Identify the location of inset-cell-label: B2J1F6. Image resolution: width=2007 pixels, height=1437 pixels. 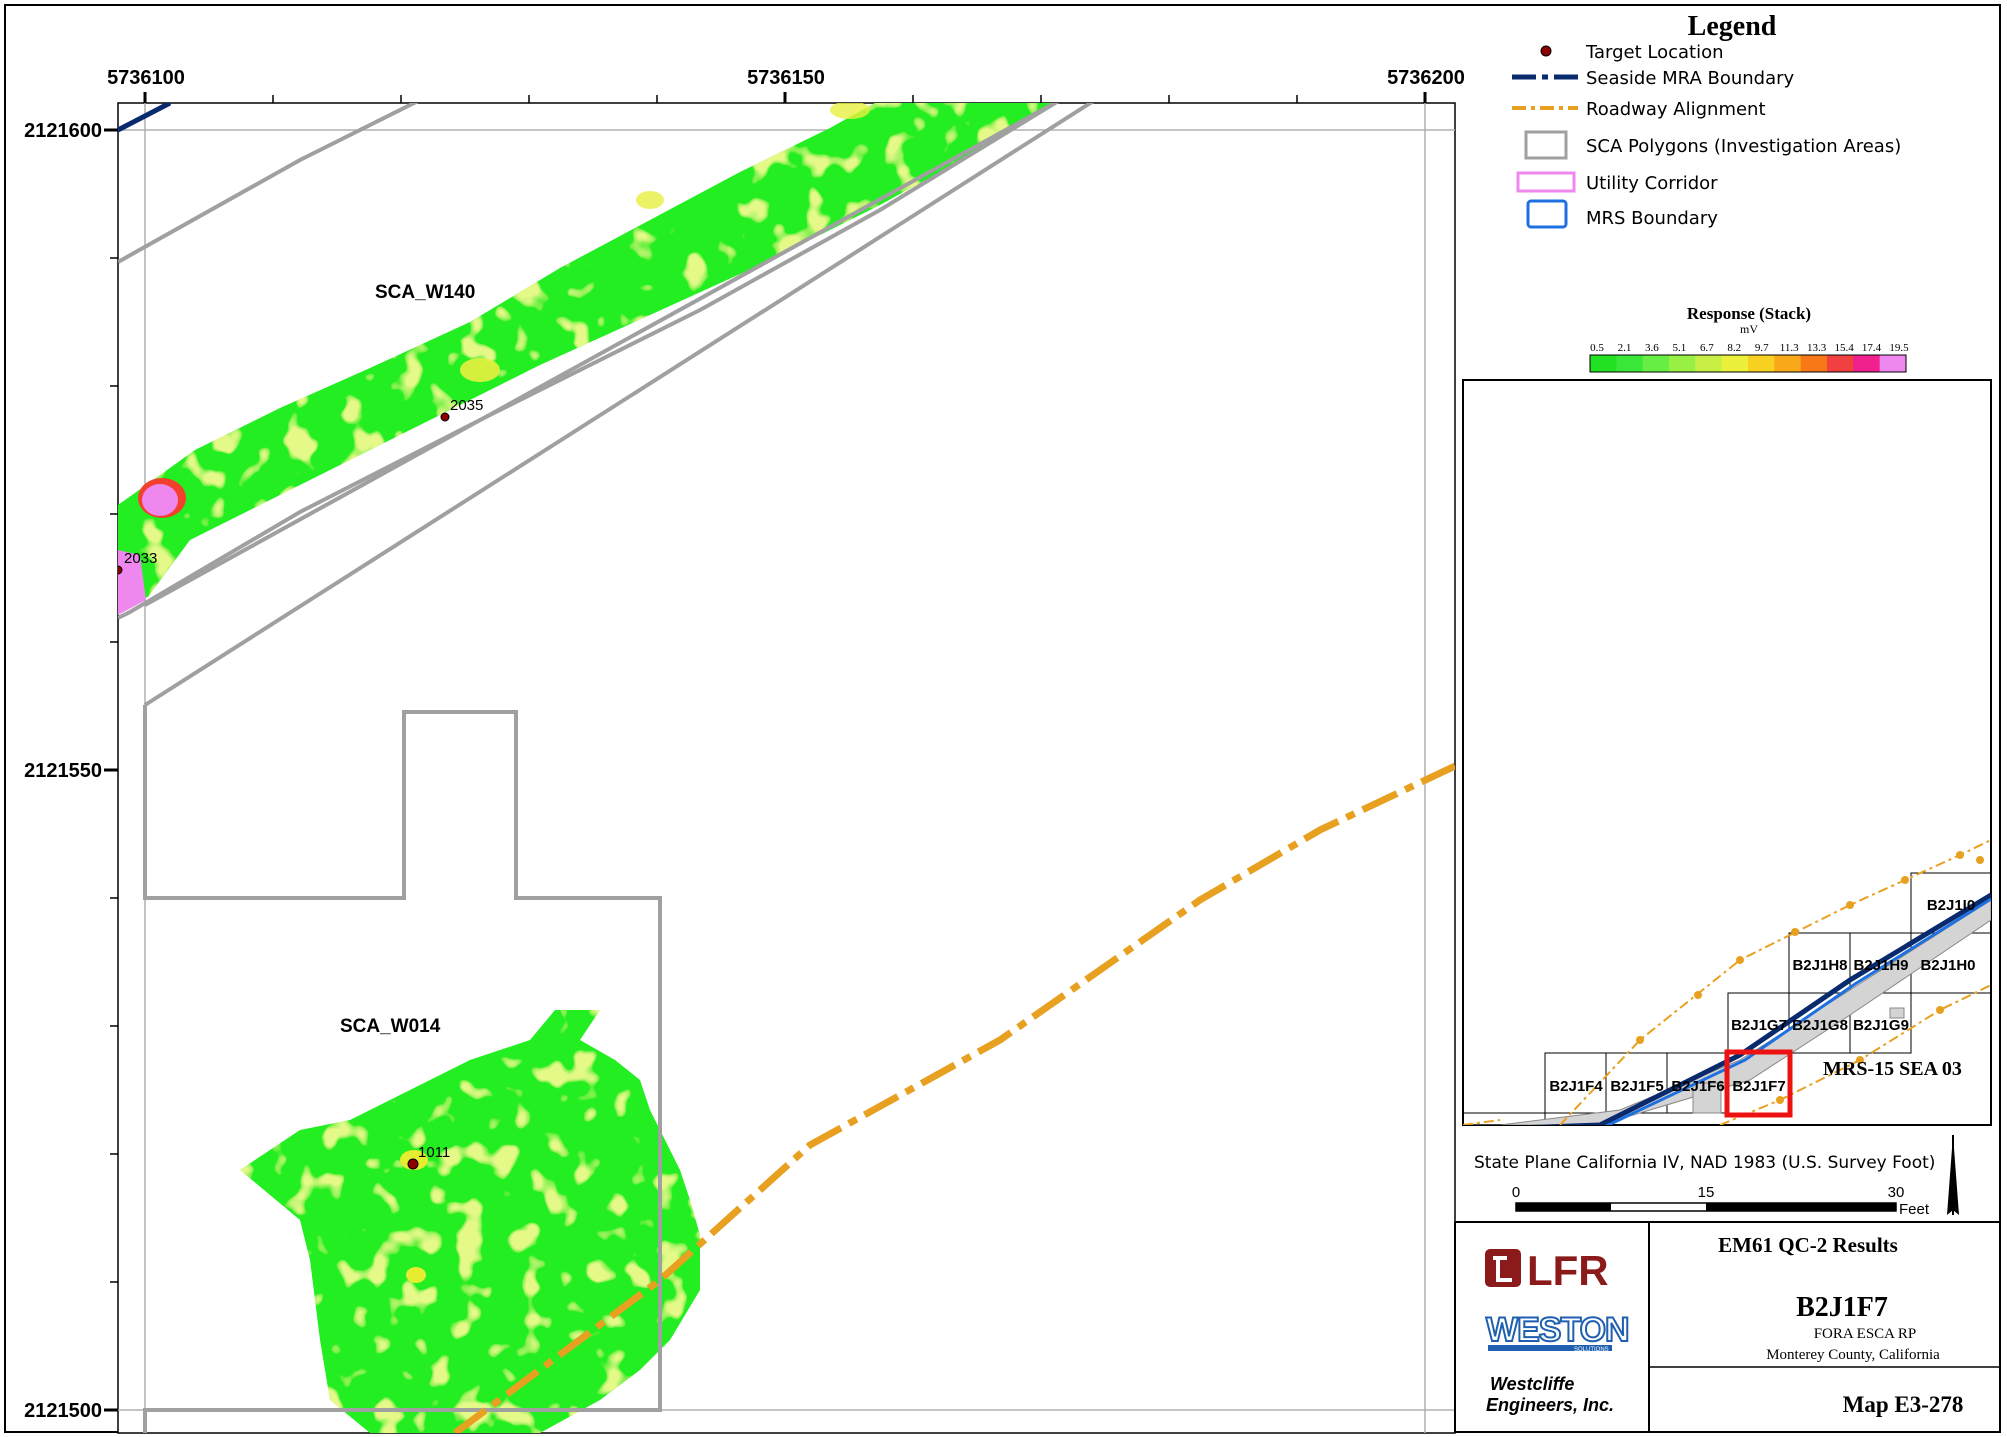
(1697, 1086).